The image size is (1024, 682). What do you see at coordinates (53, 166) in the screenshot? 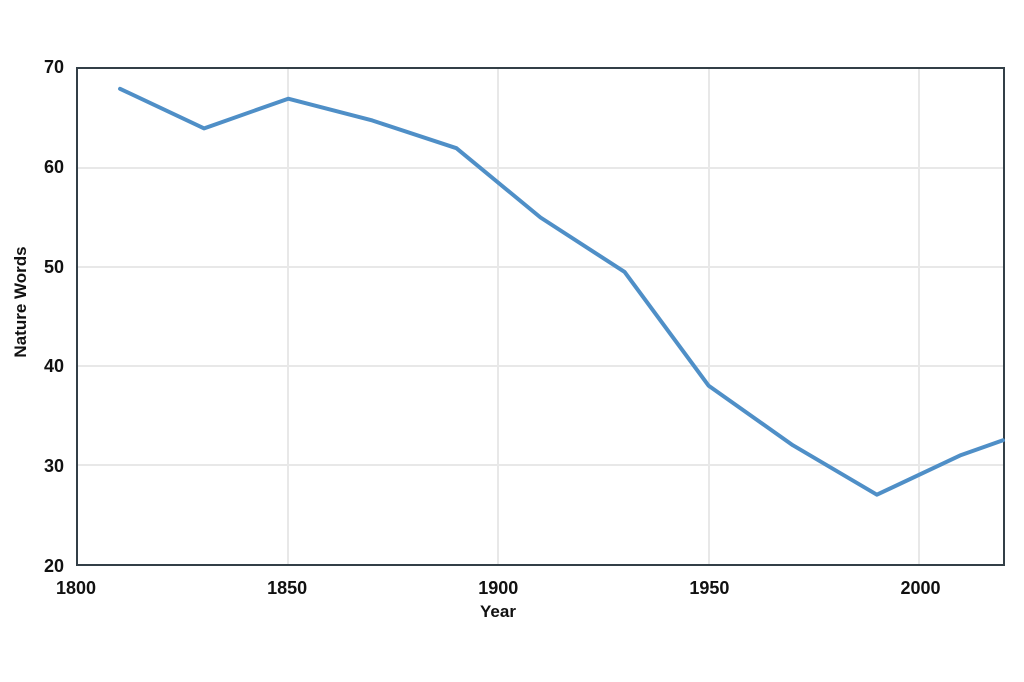
I see `y-tick-label: 60` at bounding box center [53, 166].